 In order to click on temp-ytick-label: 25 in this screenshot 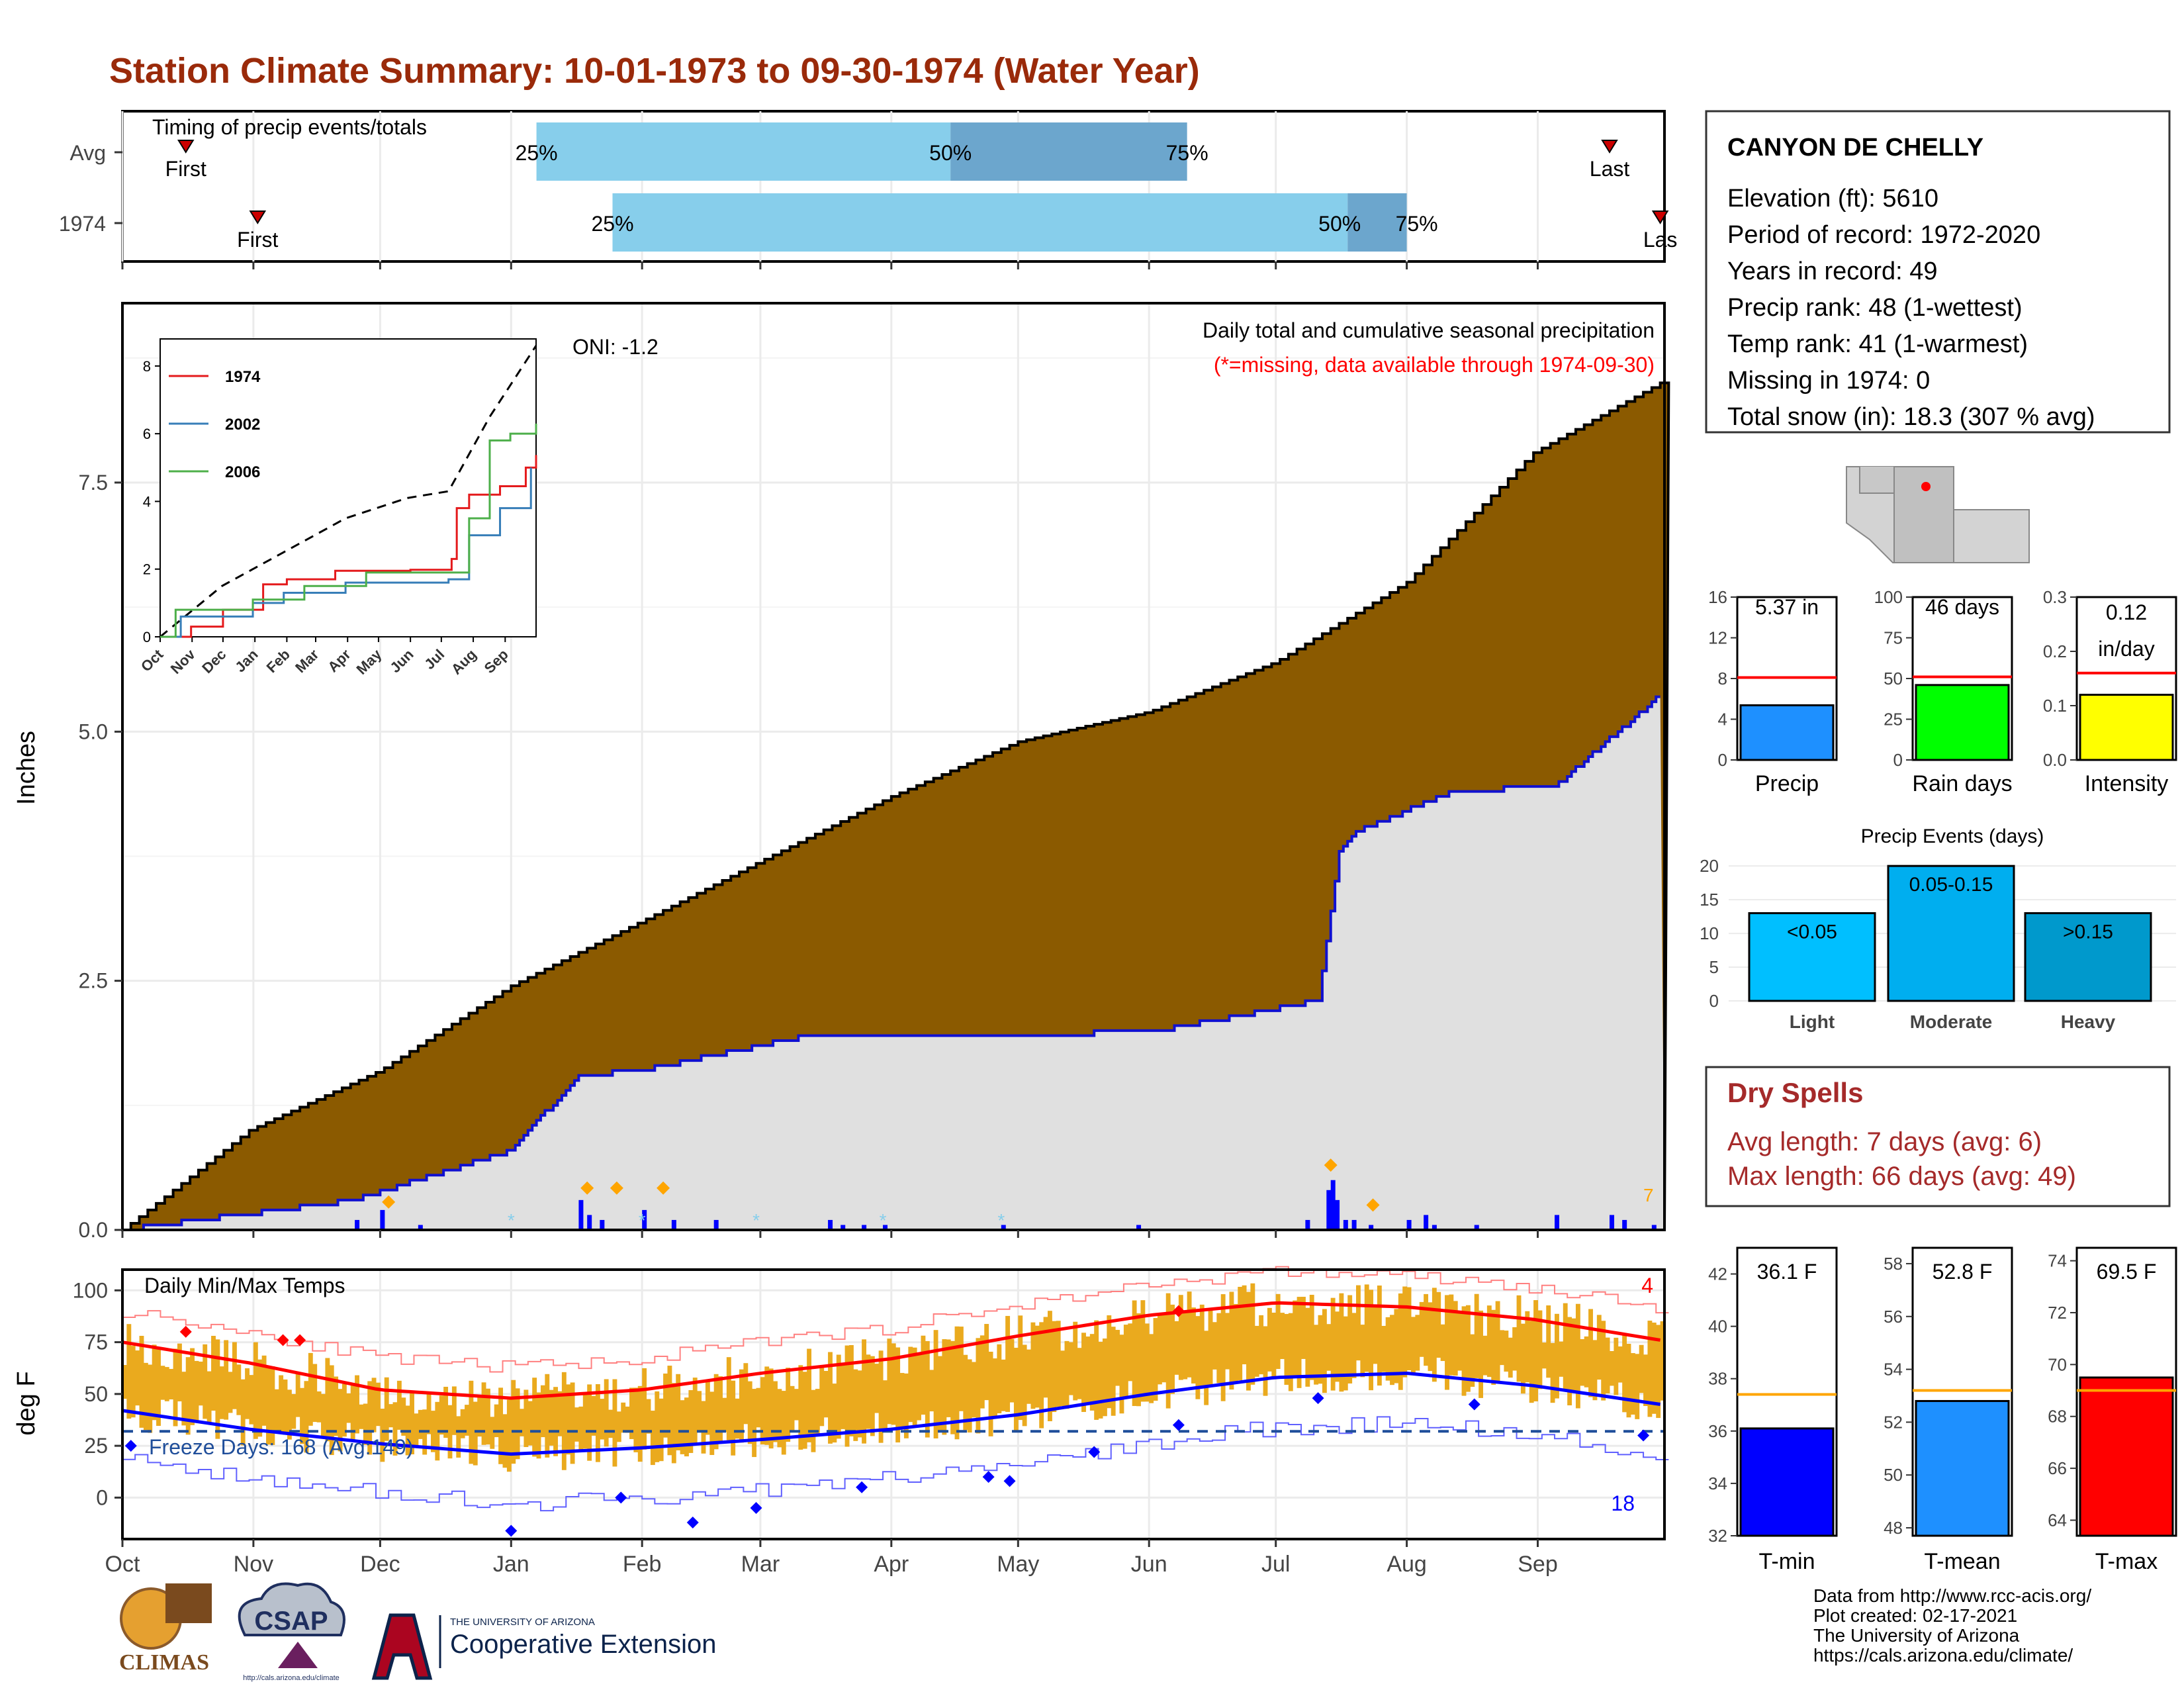, I will do `click(96, 1446)`.